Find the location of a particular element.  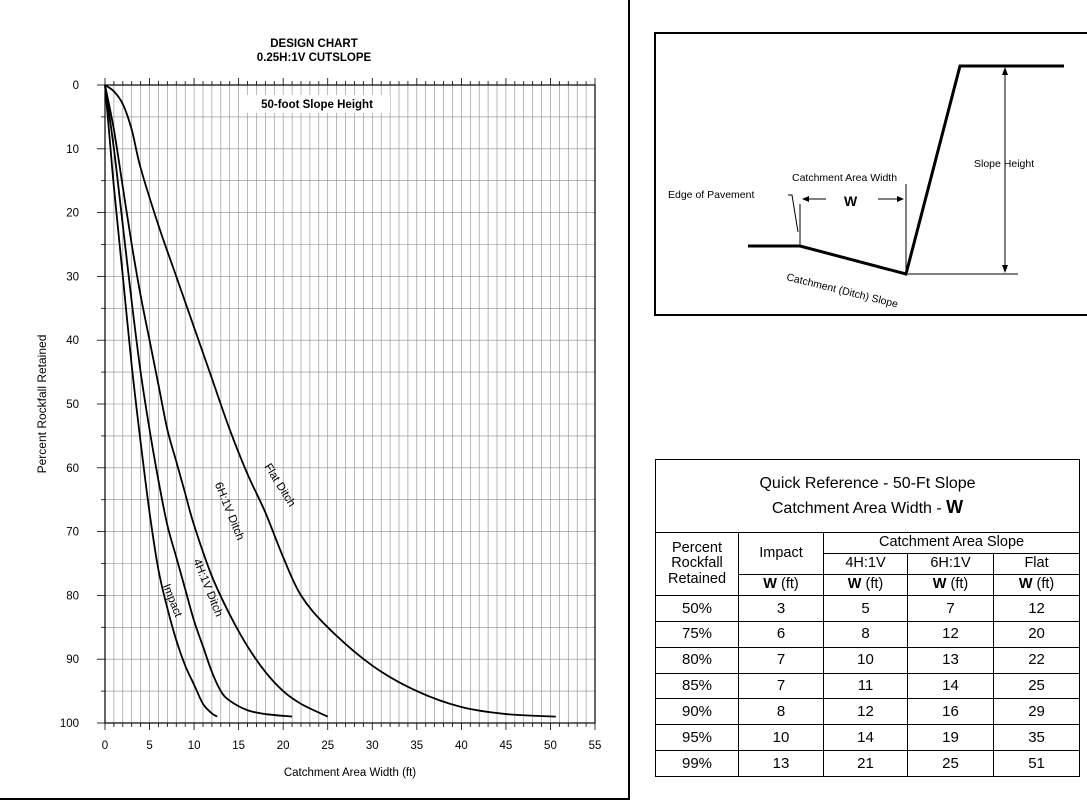

table-row: 95% 10 14 19 35 is located at coordinates (868, 738).